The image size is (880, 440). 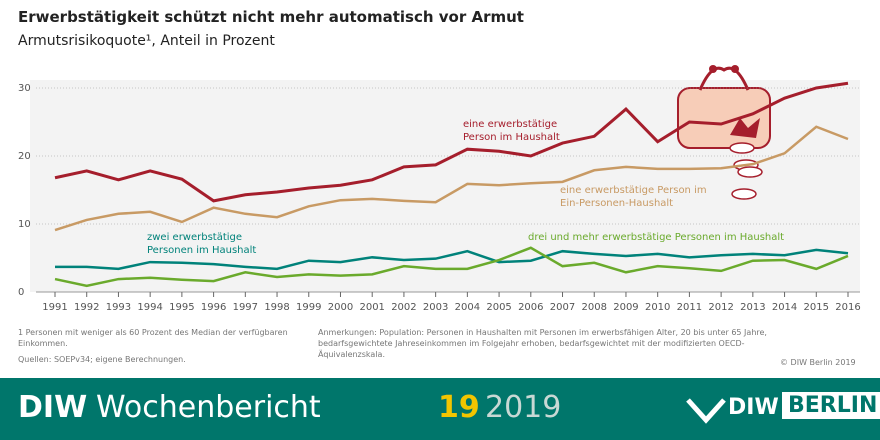 I want to click on x-tick-label: 2000, so click(x=340, y=307).